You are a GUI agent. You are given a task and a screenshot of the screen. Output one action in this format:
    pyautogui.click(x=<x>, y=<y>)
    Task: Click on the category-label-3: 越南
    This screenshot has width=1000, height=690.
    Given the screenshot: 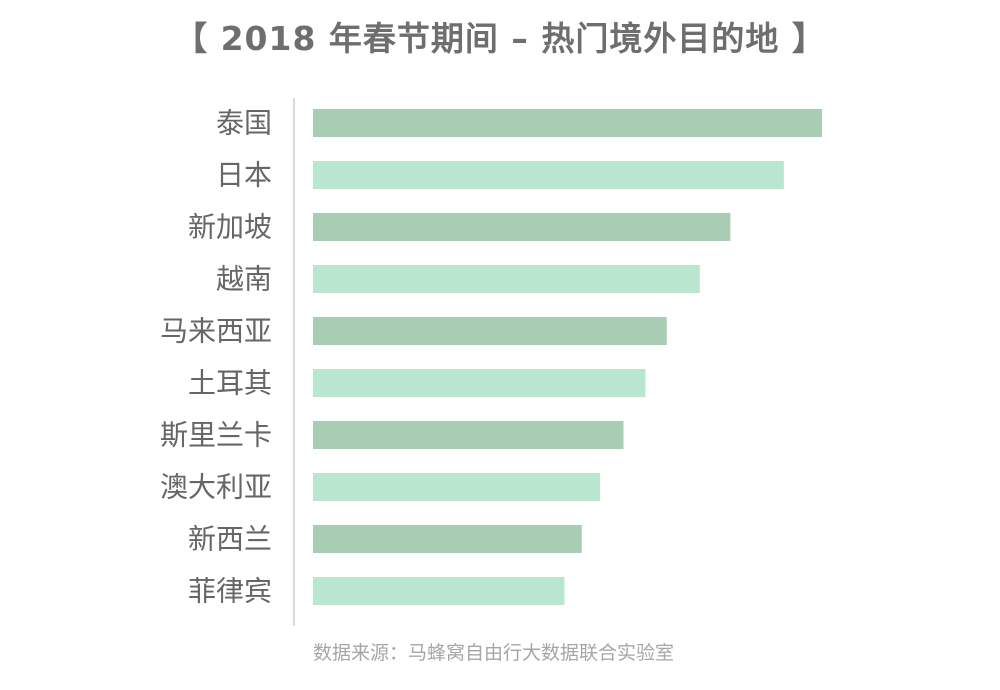 What is the action you would take?
    pyautogui.click(x=244, y=279)
    